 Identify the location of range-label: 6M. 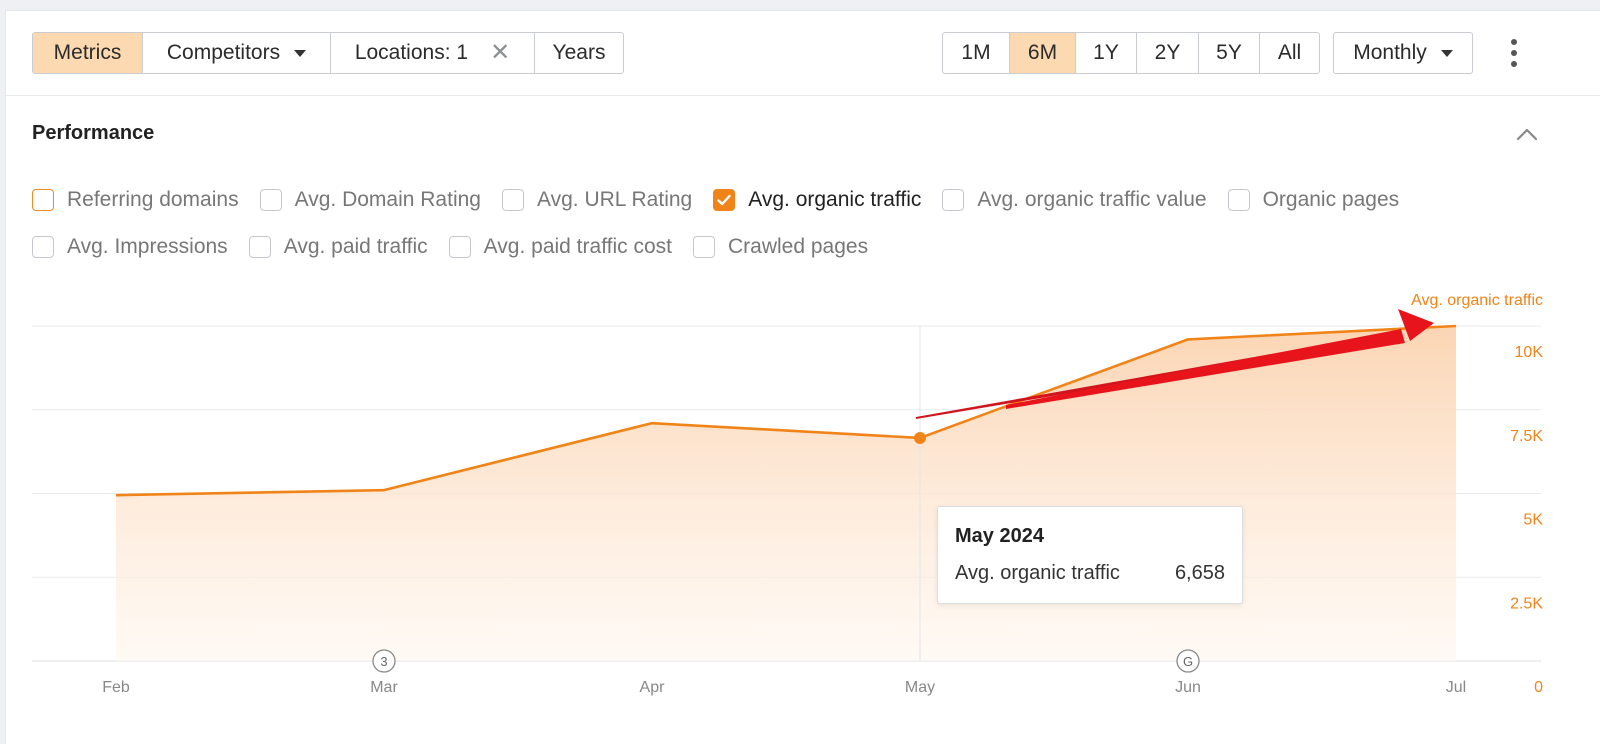
(1042, 52).